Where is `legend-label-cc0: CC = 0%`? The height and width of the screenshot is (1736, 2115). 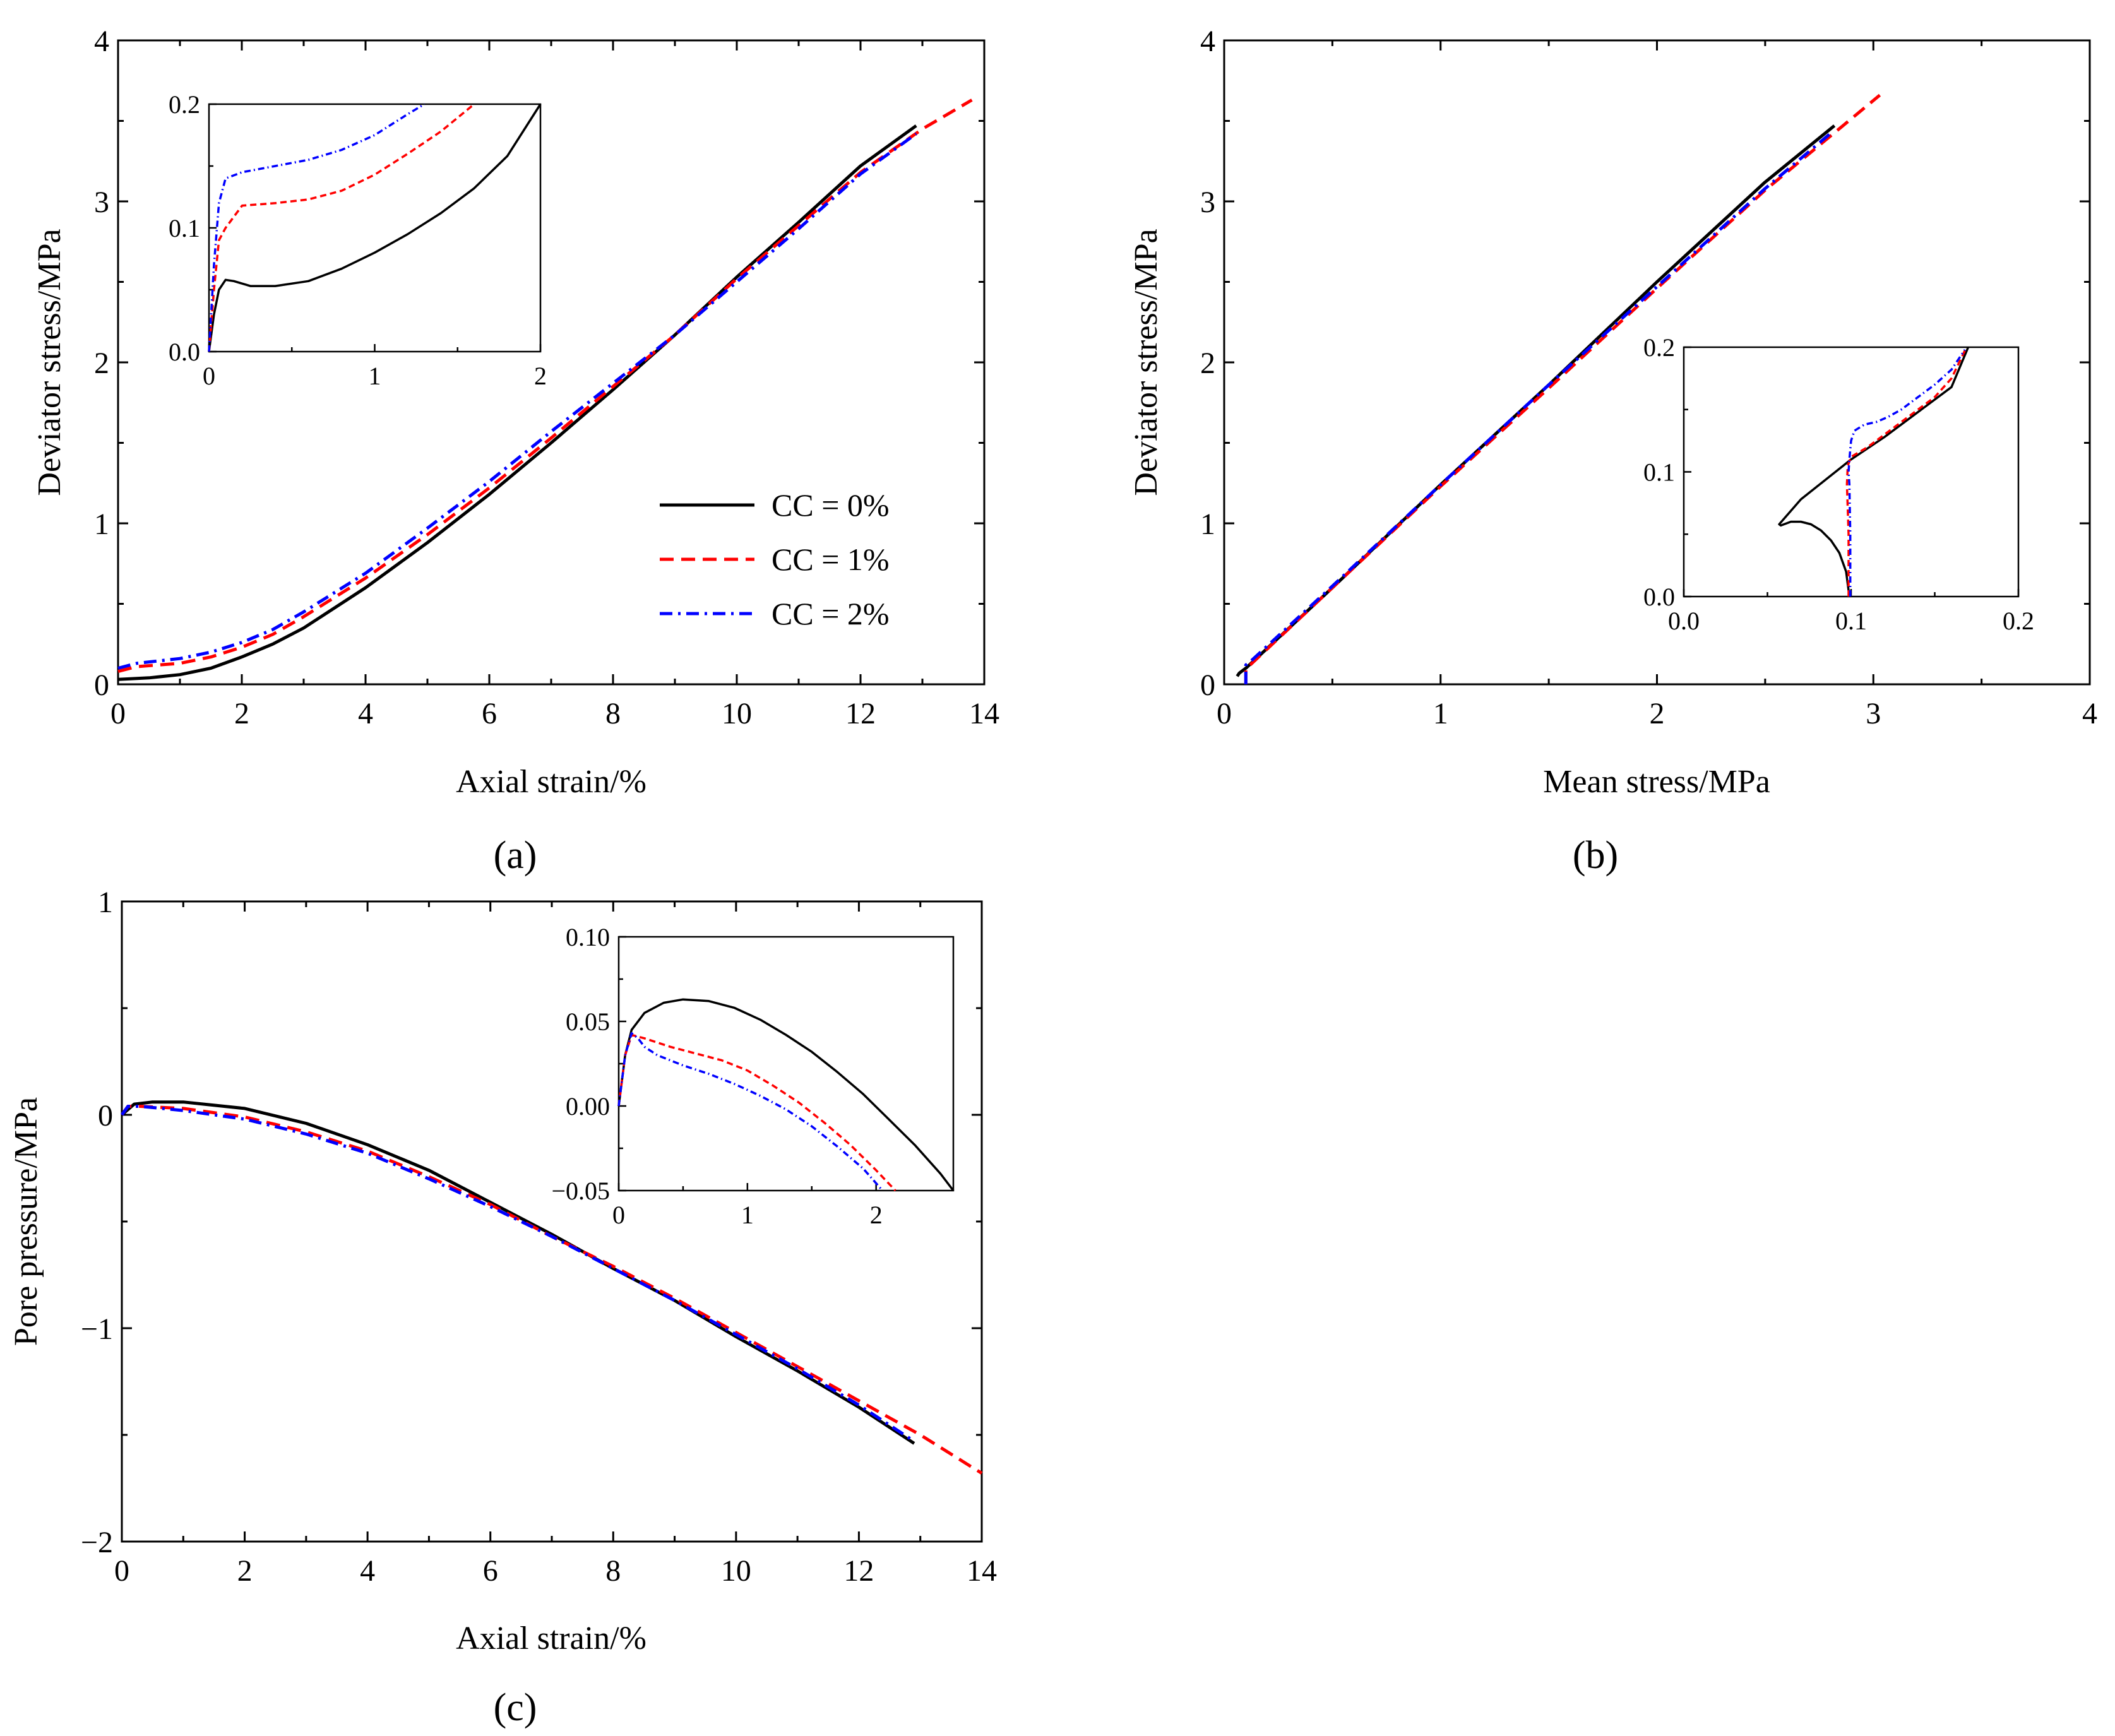
legend-label-cc0: CC = 0% is located at coordinates (831, 505).